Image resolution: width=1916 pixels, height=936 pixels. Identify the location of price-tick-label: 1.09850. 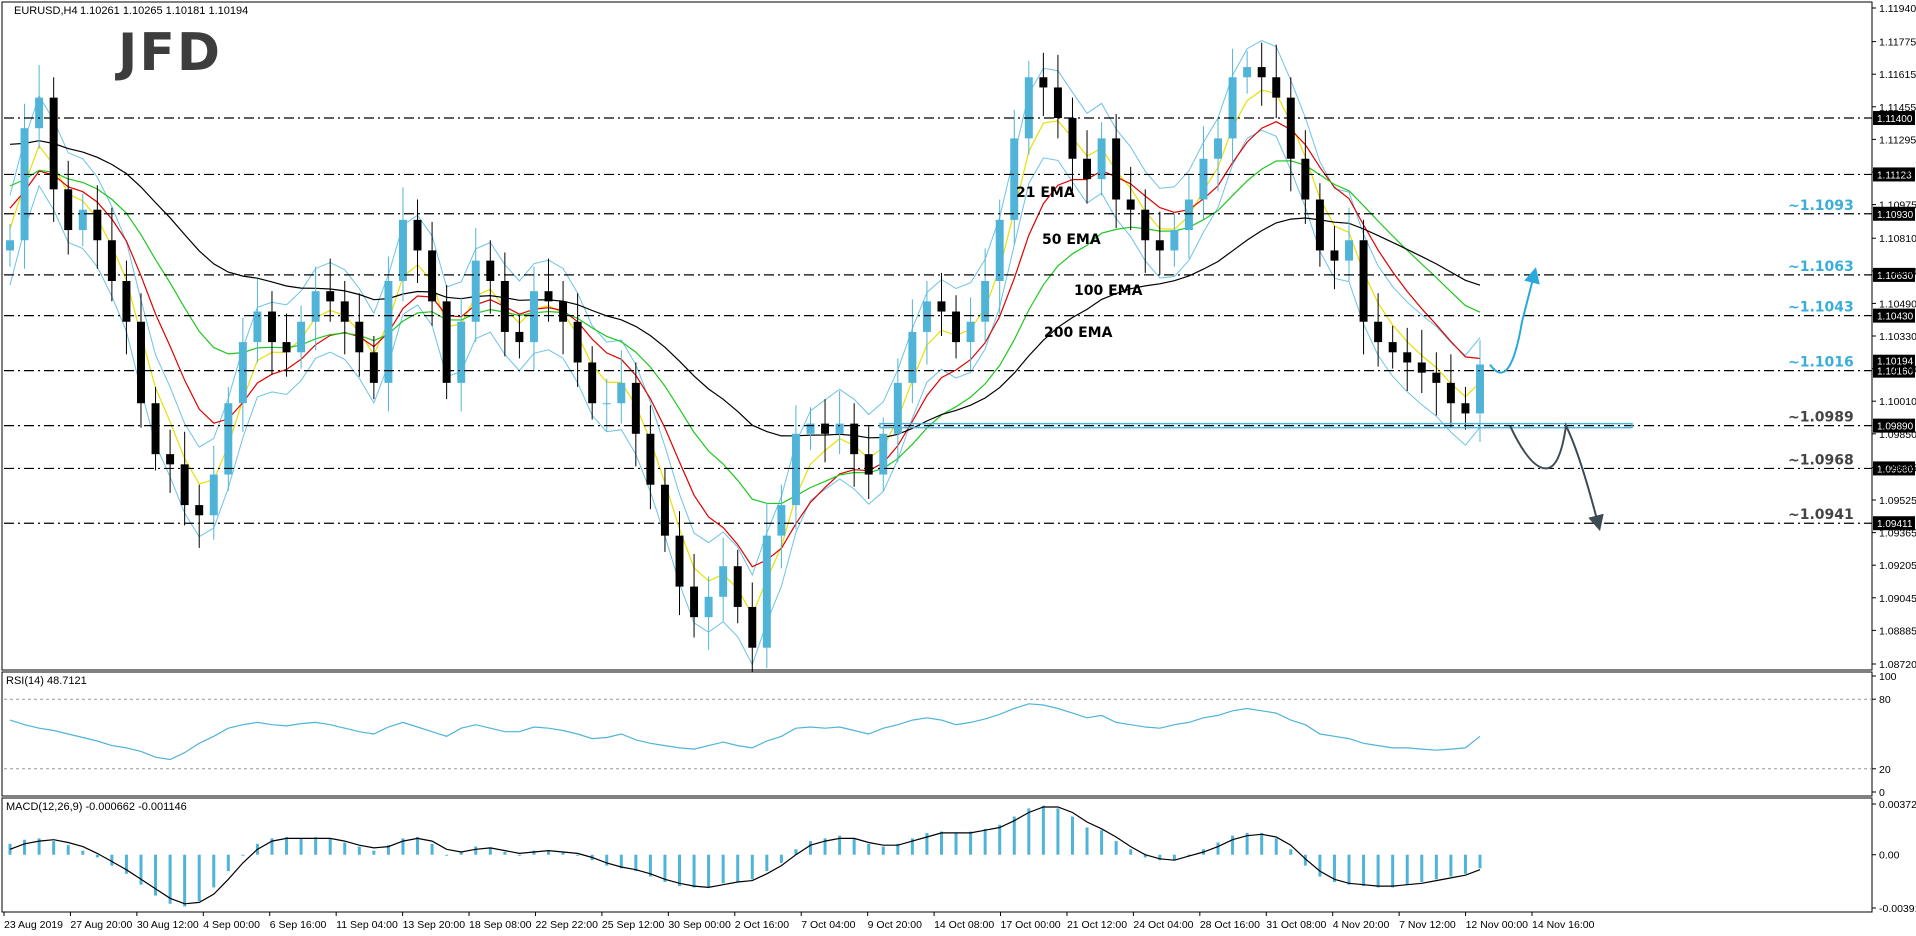
(1897, 435).